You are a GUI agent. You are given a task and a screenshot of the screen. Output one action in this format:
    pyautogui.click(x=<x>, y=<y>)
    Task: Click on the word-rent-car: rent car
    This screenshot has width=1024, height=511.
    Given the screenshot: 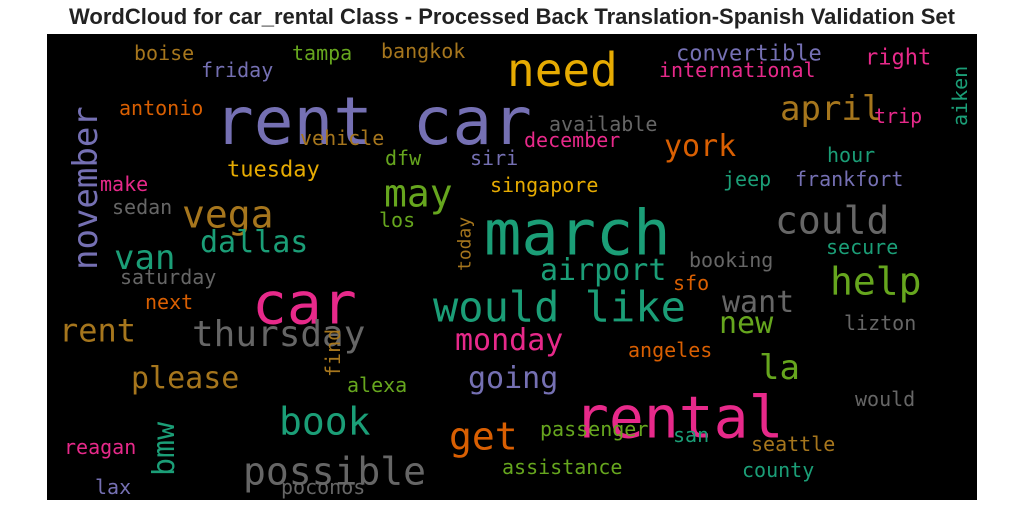 What is the action you would take?
    pyautogui.click(x=373, y=121)
    